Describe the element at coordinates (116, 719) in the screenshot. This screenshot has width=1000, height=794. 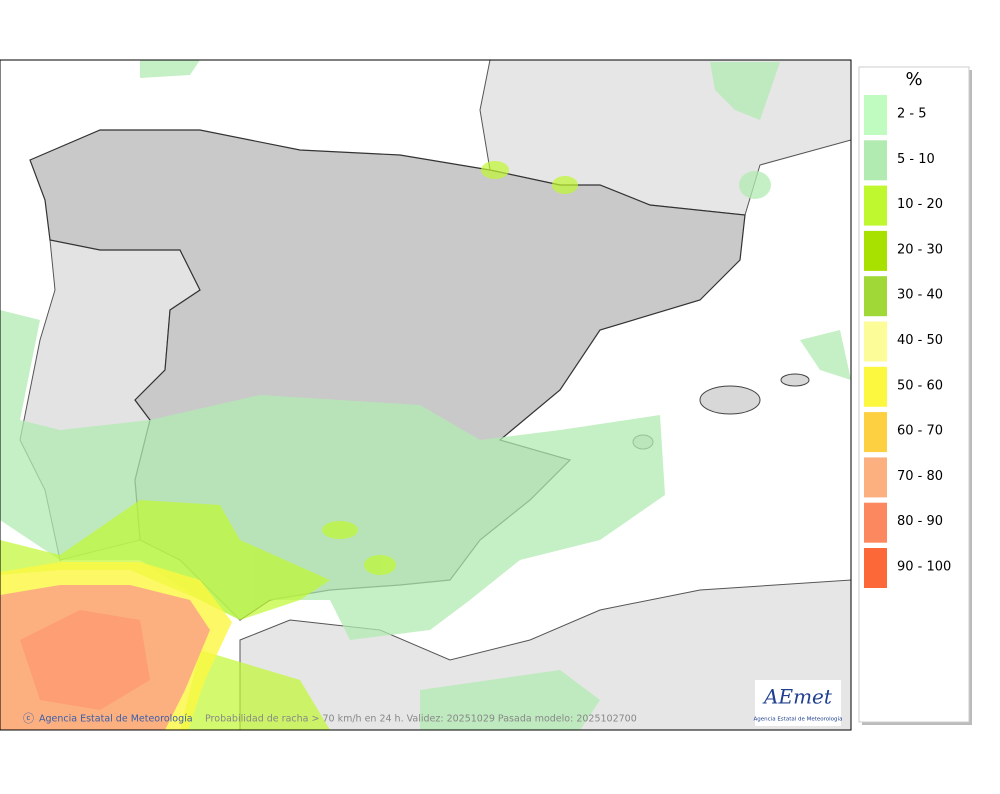
I see `credit: Agencia Estatal de Meteorología` at that location.